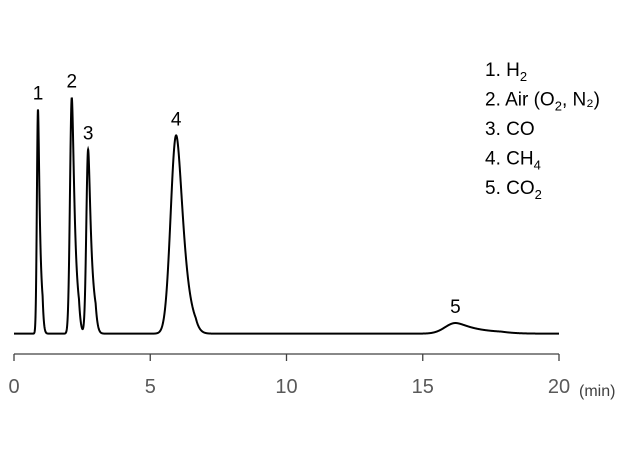  Describe the element at coordinates (513, 70) in the screenshot. I see `legend-compound-name: H` at that location.